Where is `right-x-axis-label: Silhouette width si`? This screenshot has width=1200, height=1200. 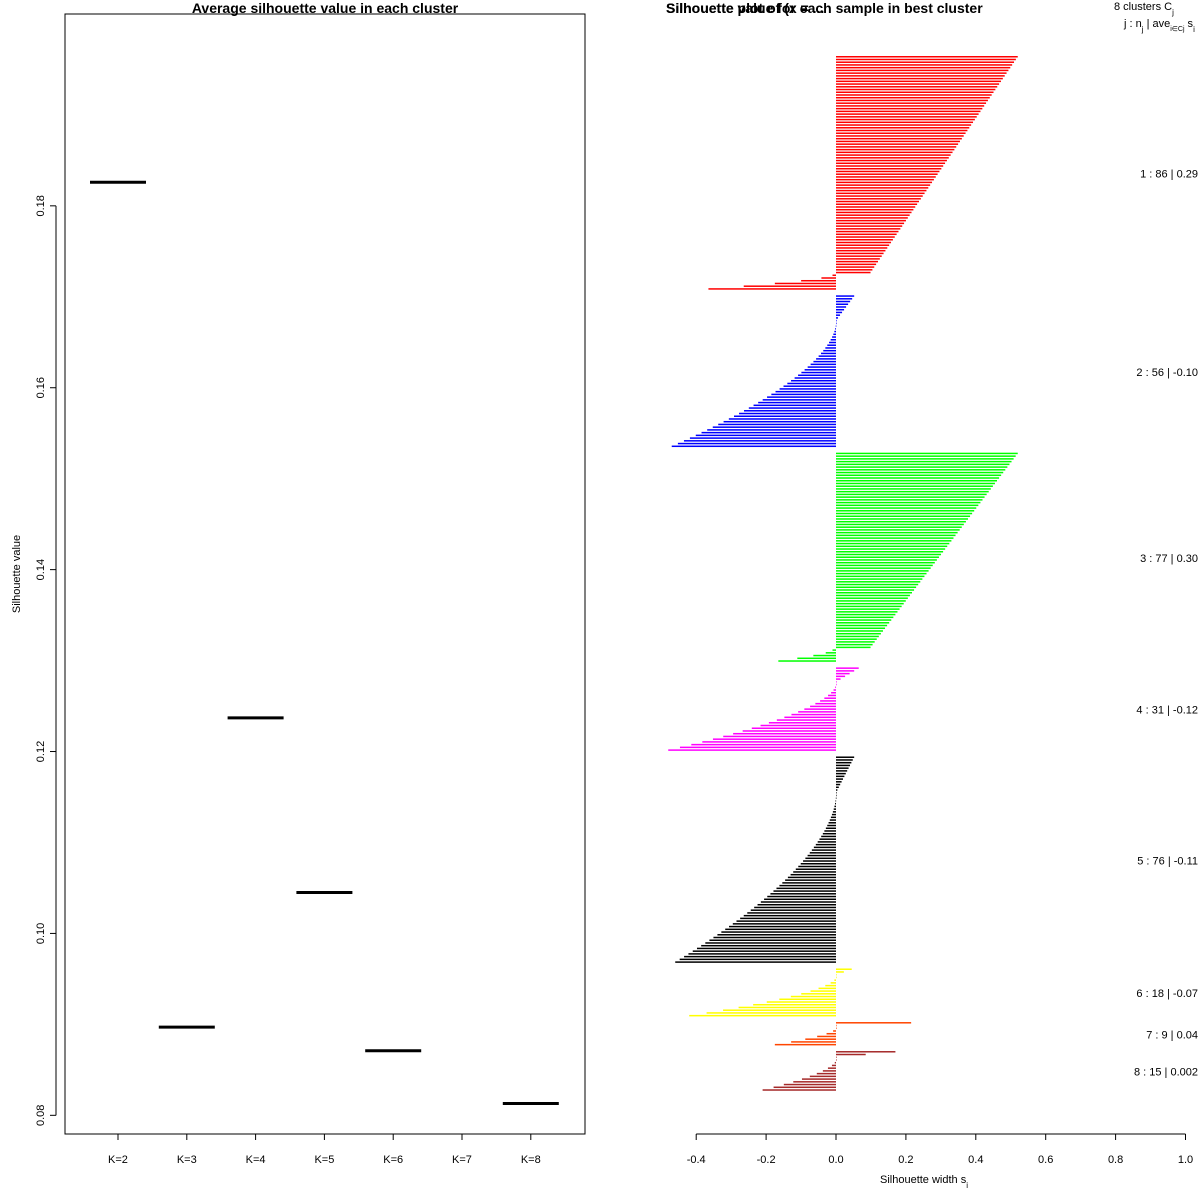 right-x-axis-label: Silhouette width si is located at coordinates (924, 1182).